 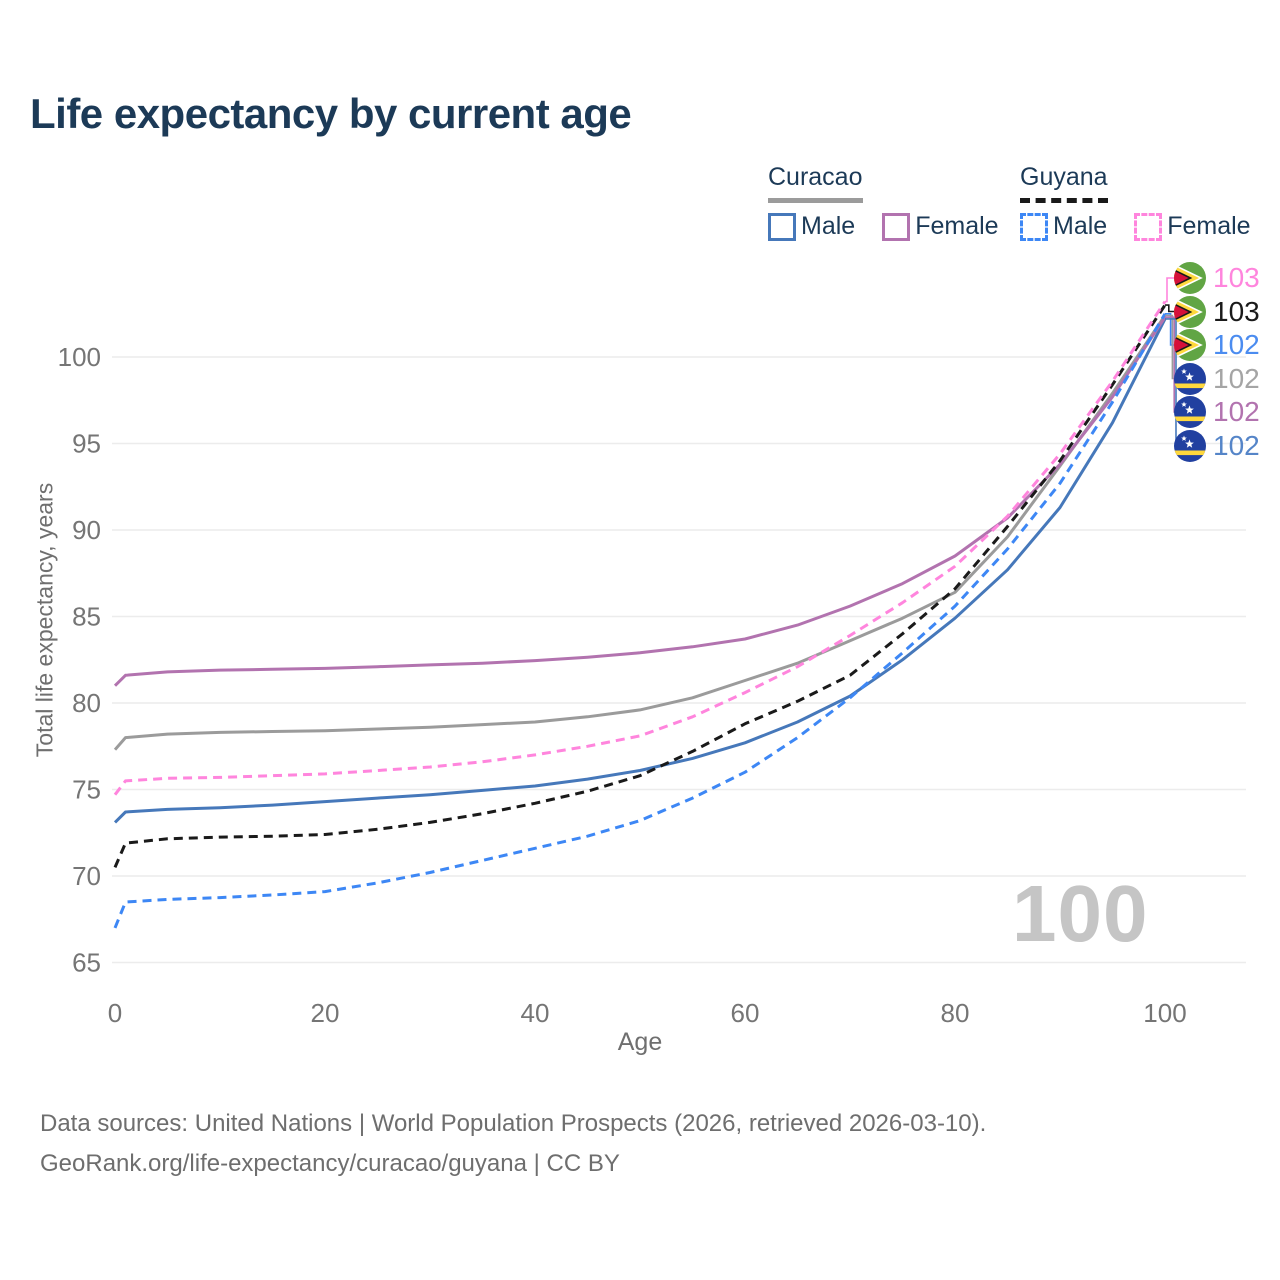 I want to click on y-tick-85: 85, so click(x=86, y=617).